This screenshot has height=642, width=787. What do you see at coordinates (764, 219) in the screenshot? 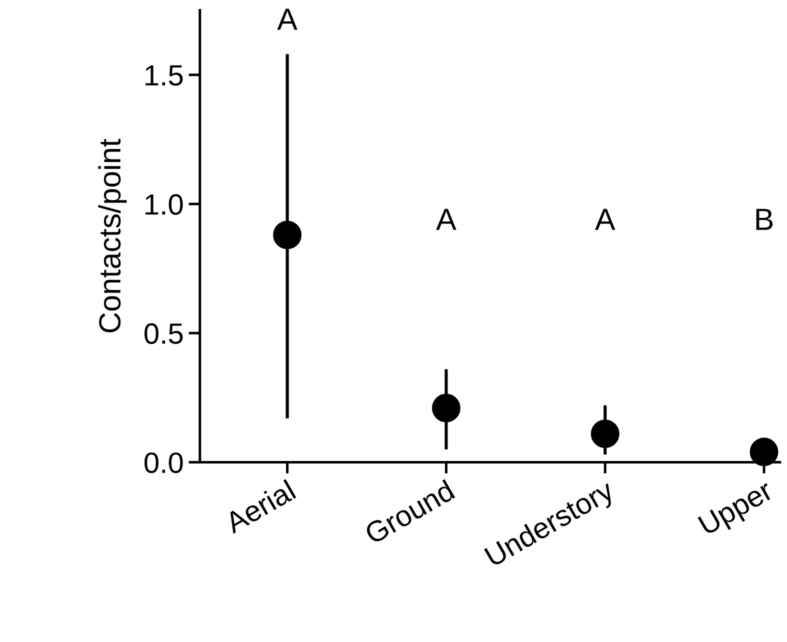
I see `annotation: B` at bounding box center [764, 219].